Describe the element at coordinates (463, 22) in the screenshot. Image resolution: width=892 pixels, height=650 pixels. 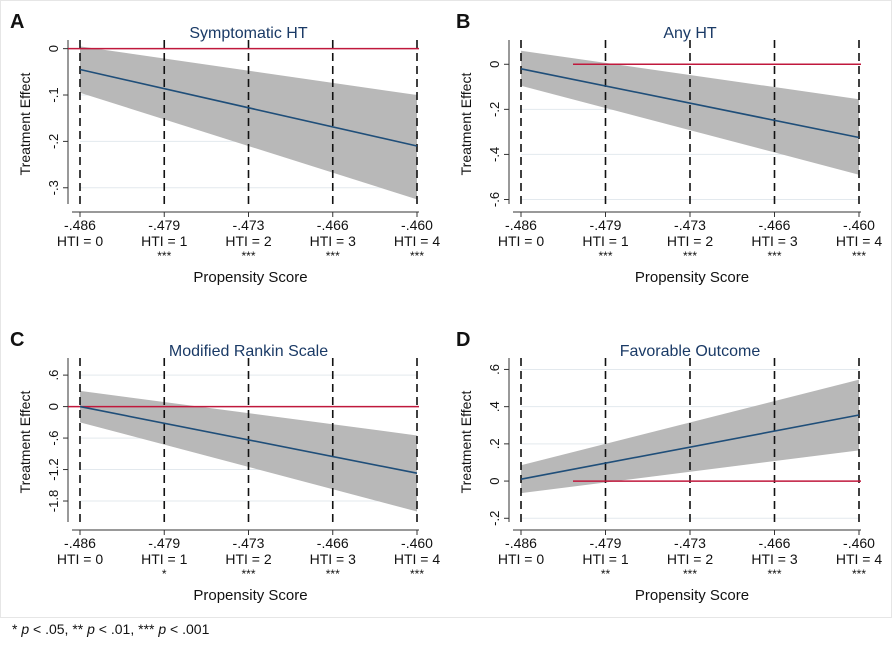
I see `panel-letter: B` at that location.